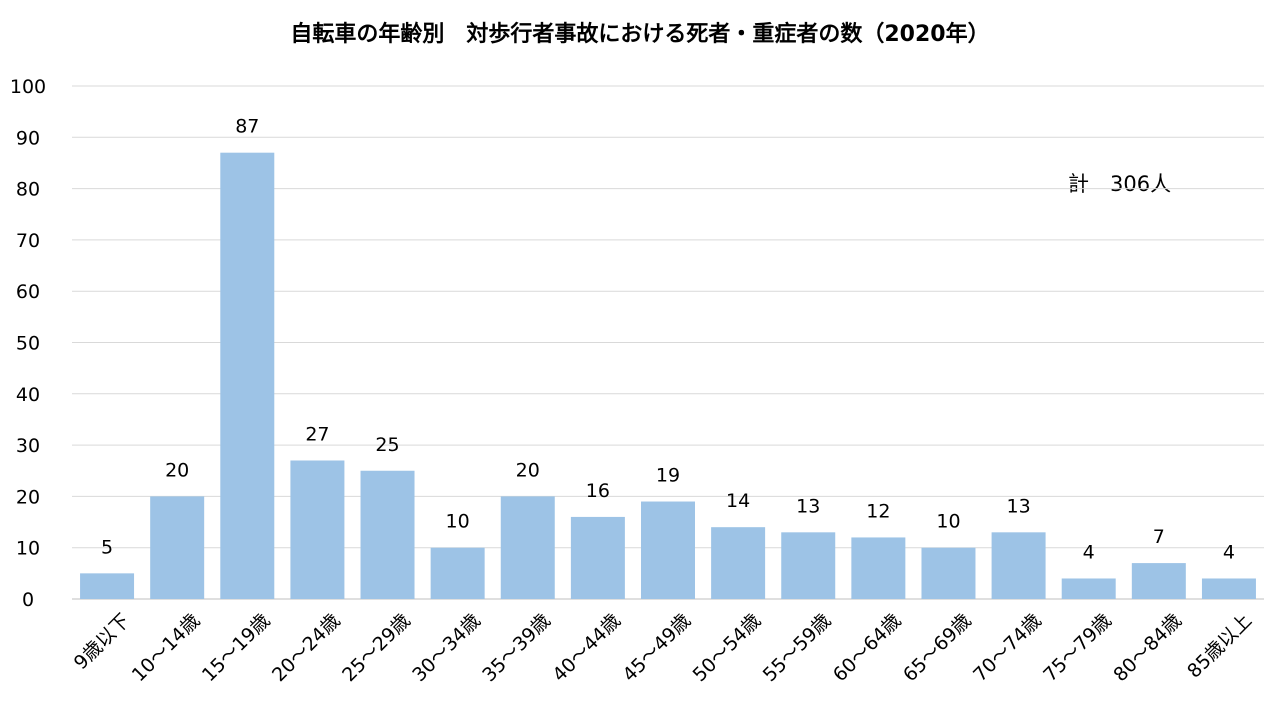 The width and height of the screenshot is (1280, 720). I want to click on category-label: 30～34歳, so click(446, 648).